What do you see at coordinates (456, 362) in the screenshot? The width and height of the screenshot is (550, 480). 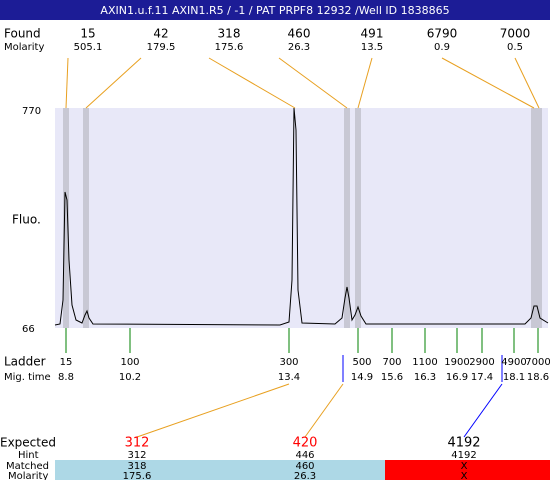 I see `ladder-size: 1900` at bounding box center [456, 362].